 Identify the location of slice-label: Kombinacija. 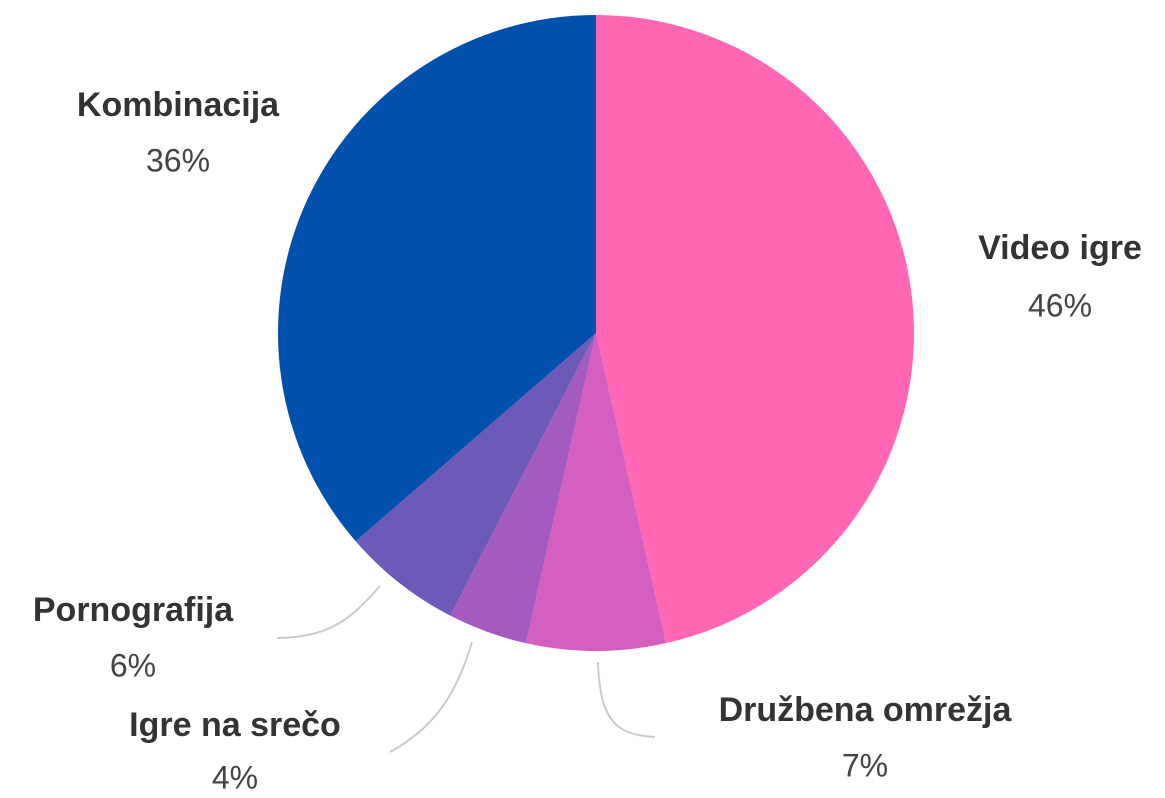
(178, 105).